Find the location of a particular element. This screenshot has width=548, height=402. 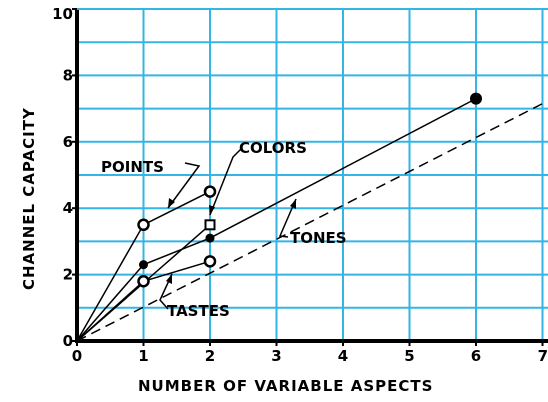

x-tick-label: 2 is located at coordinates (210, 356).